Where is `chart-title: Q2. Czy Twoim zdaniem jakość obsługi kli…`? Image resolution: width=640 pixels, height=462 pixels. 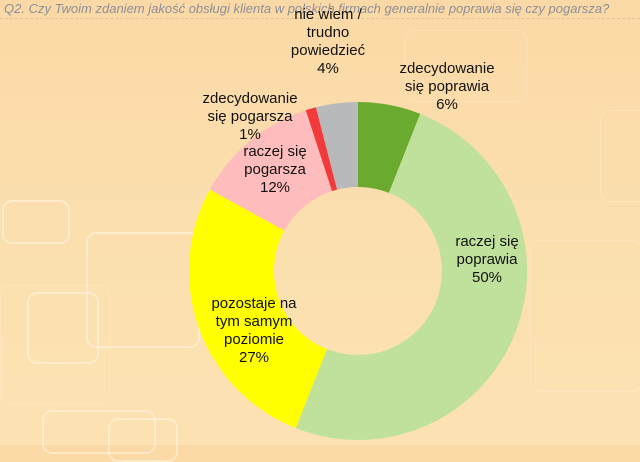 chart-title: Q2. Czy Twoim zdaniem jakość obsługi kli… is located at coordinates (307, 8).